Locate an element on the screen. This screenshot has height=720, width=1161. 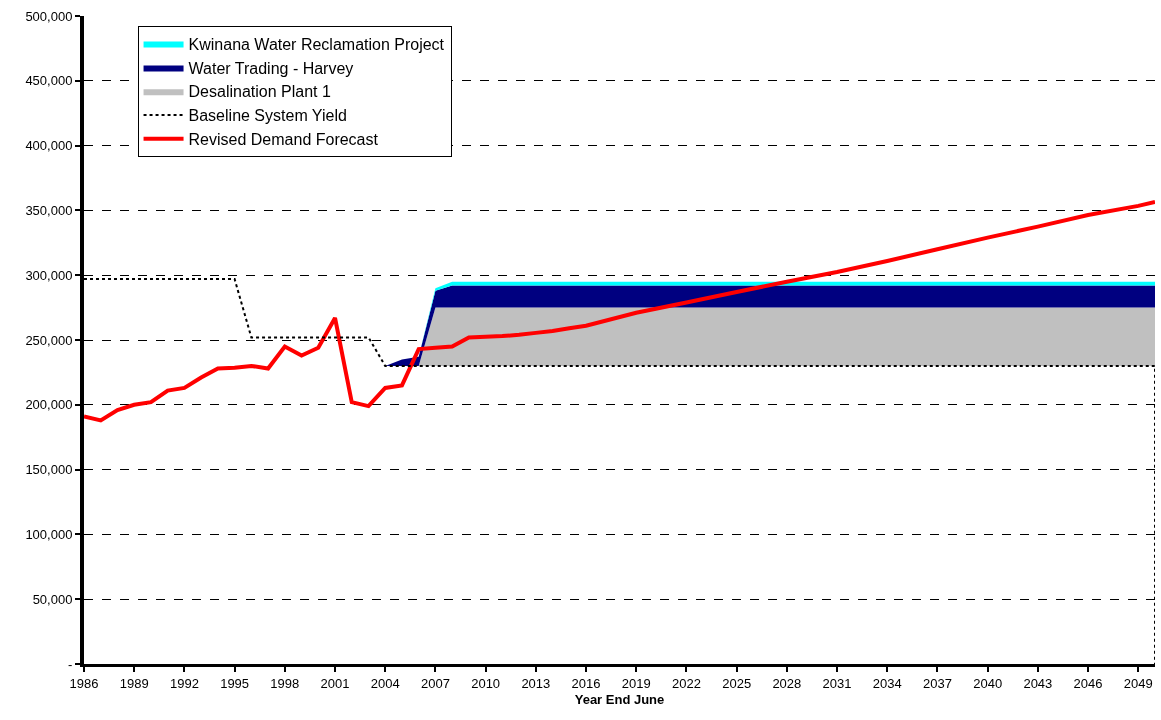
y-tick-label: 200,000 is located at coordinates (49, 405).